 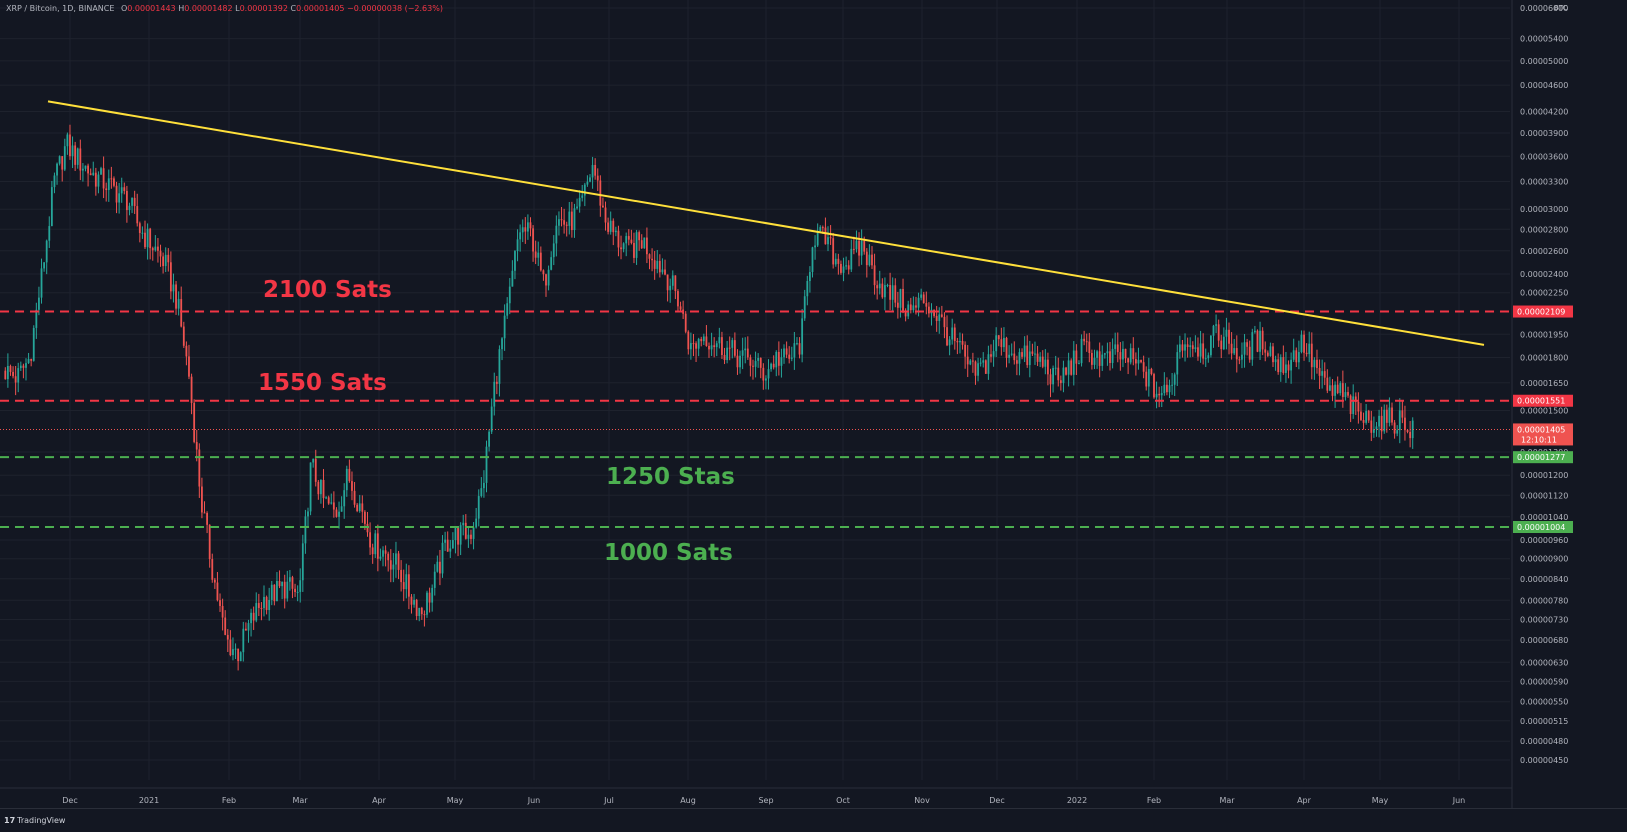 What do you see at coordinates (379, 800) in the screenshot?
I see `x-tick-label: Apr` at bounding box center [379, 800].